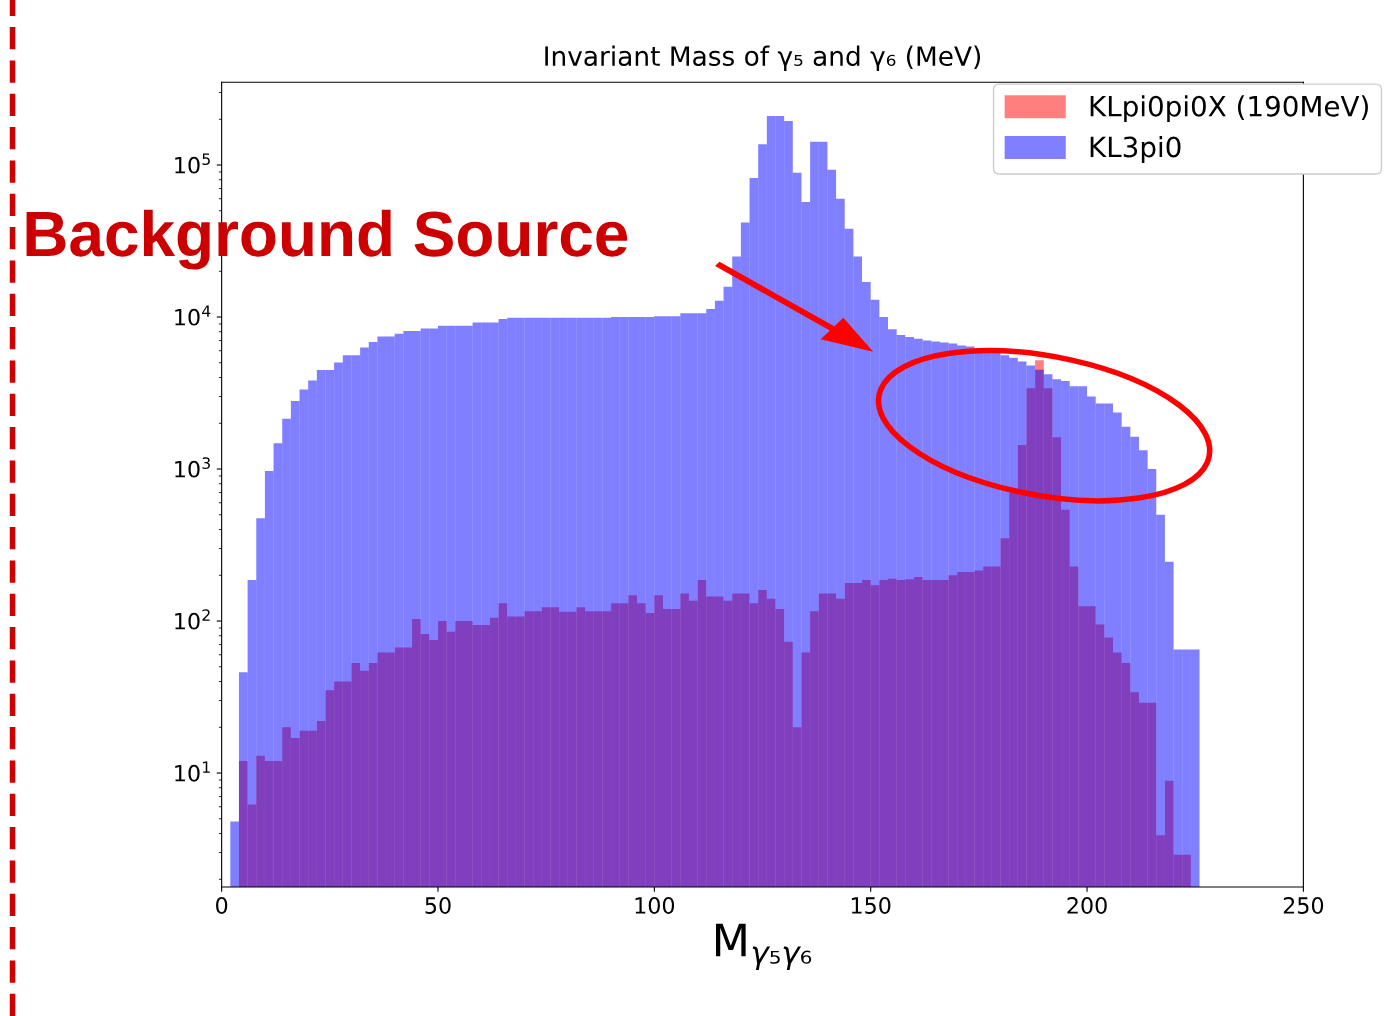 This screenshot has width=1394, height=1016. I want to click on x-tick-label: 200, so click(1087, 905).